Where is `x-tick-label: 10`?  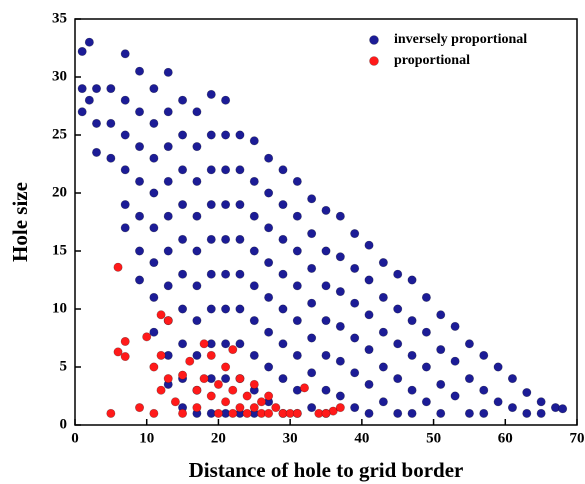
x-tick-label: 10 is located at coordinates (146, 438).